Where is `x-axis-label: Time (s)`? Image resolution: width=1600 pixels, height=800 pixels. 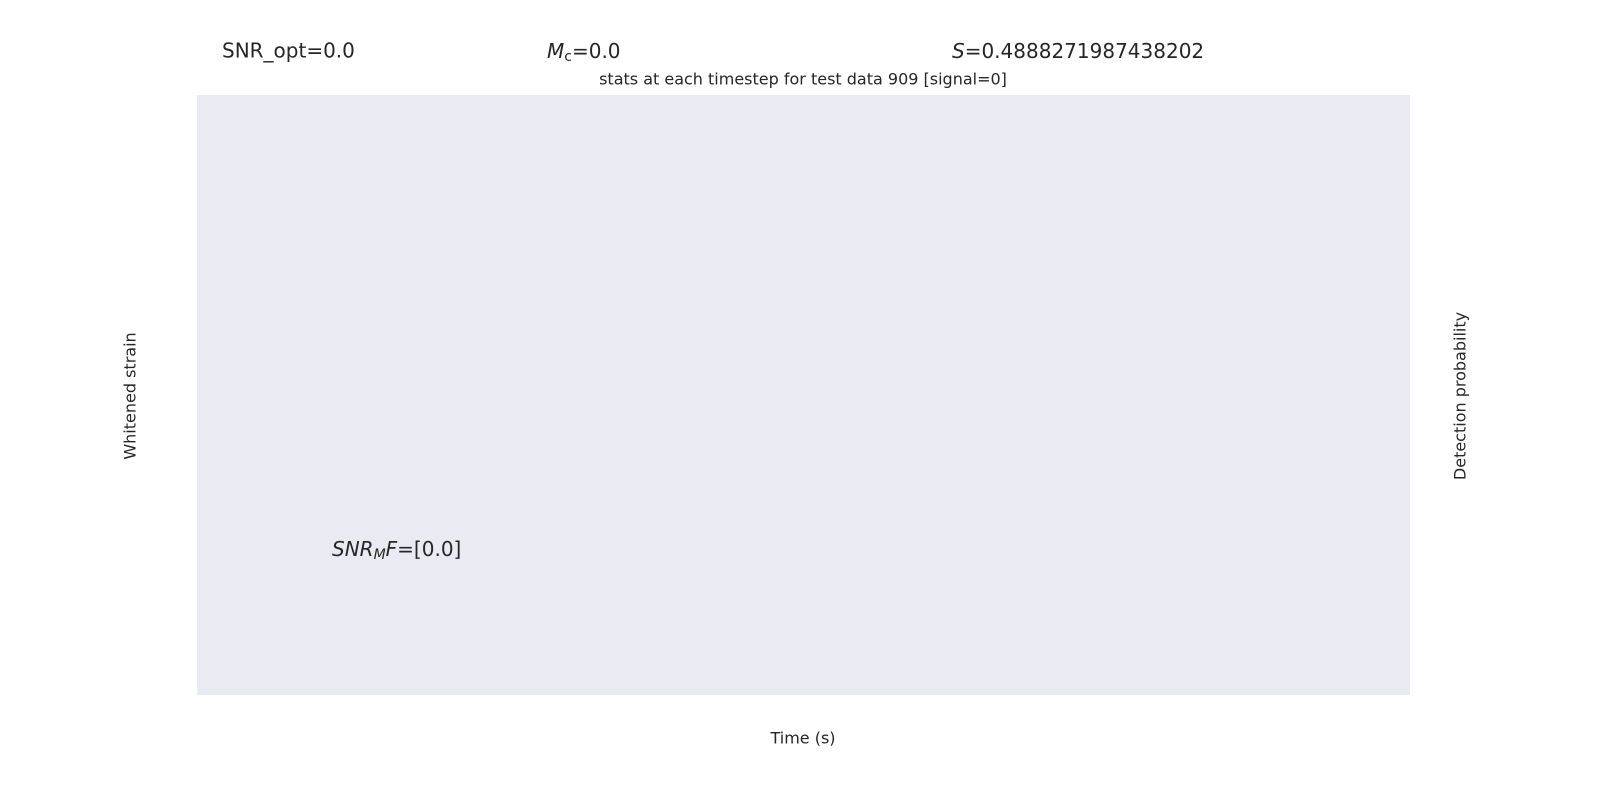
x-axis-label: Time (s) is located at coordinates (802, 738).